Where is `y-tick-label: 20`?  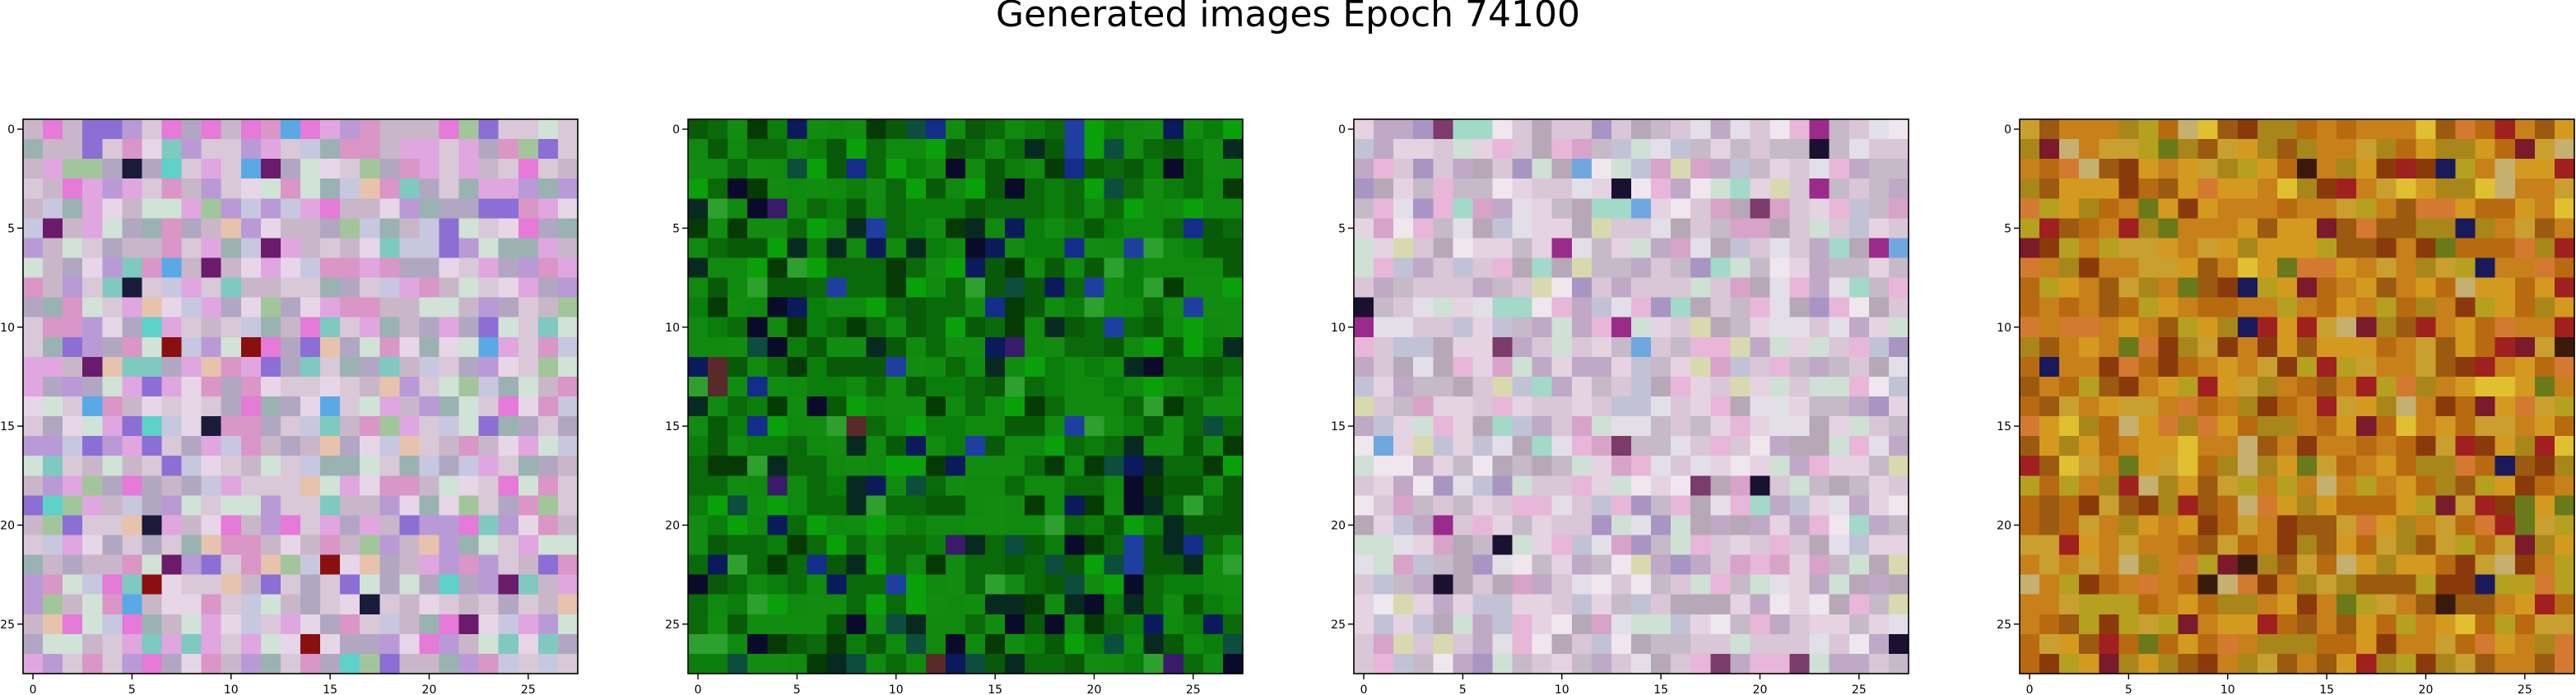 y-tick-label: 20 is located at coordinates (2004, 525).